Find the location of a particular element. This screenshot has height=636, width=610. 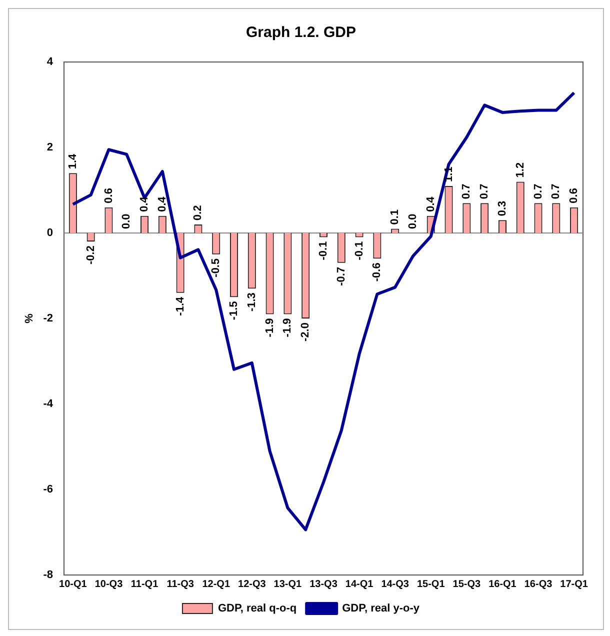

chart-title: Graph 1.2. GDP is located at coordinates (301, 33).